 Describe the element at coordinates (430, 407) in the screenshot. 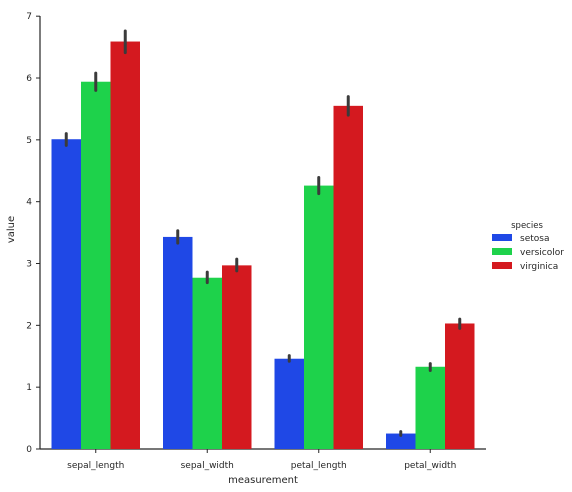

I see `bar-versicolor-petal_width` at that location.